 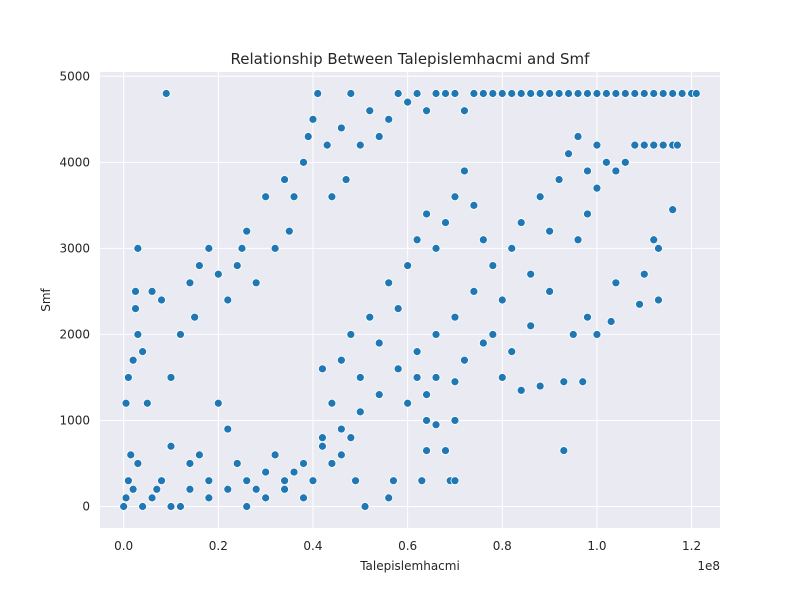 I want to click on x-tick-label: 0.0, so click(x=123, y=546).